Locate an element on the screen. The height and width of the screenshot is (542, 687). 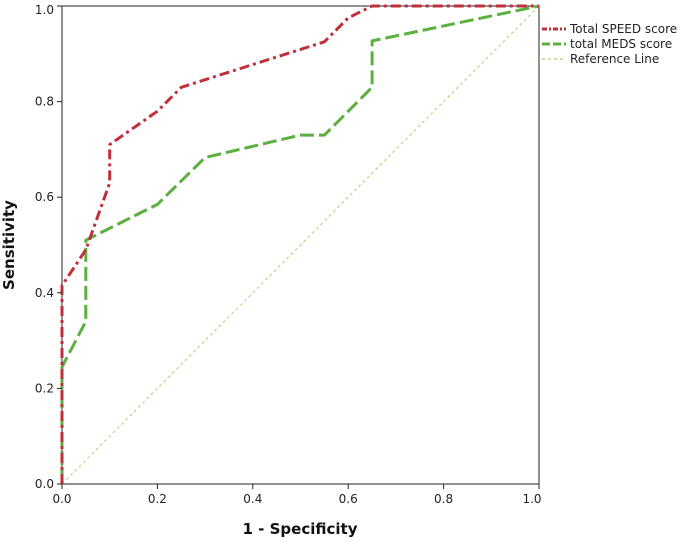
x-tick-label: 0.2 is located at coordinates (157, 499).